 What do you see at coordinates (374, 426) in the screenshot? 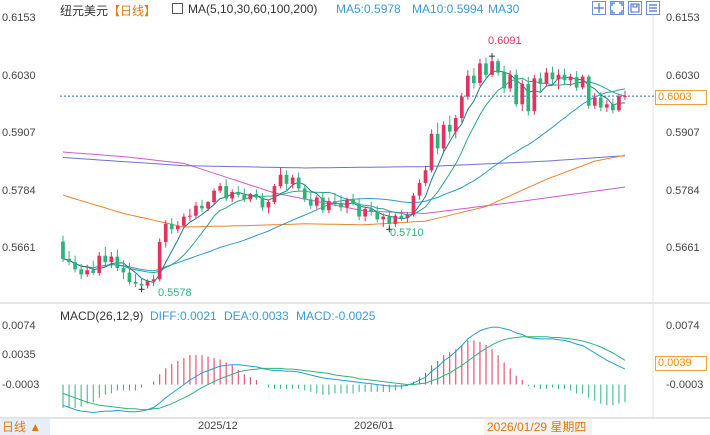
I see `x-axis-label-jan: 2026/01` at bounding box center [374, 426].